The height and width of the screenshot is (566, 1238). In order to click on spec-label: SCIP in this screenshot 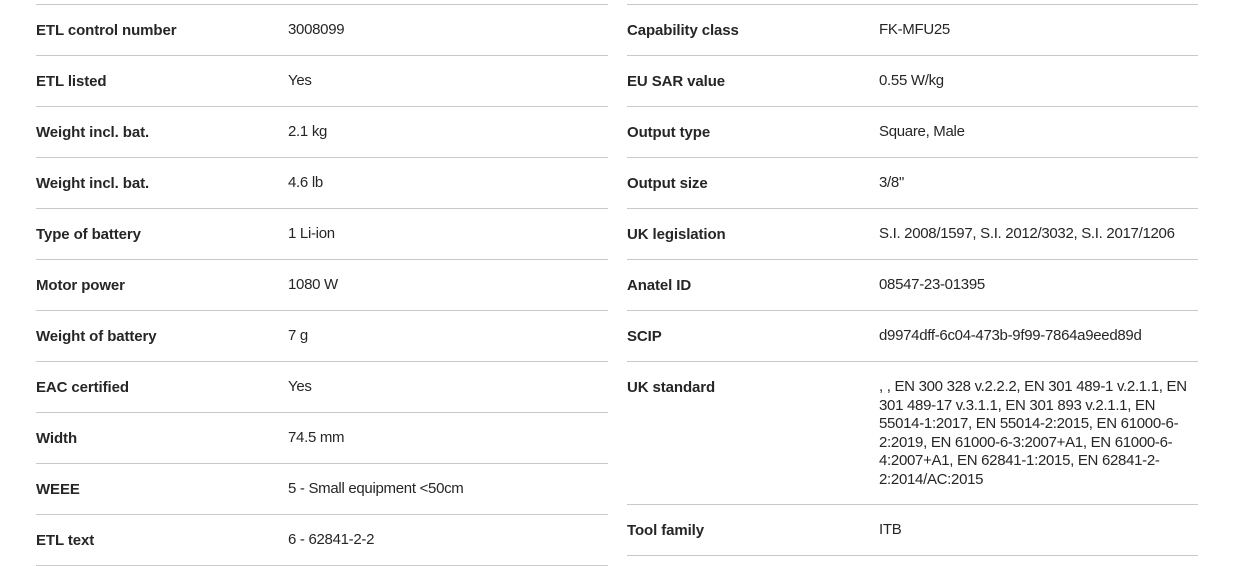, I will do `click(644, 336)`.